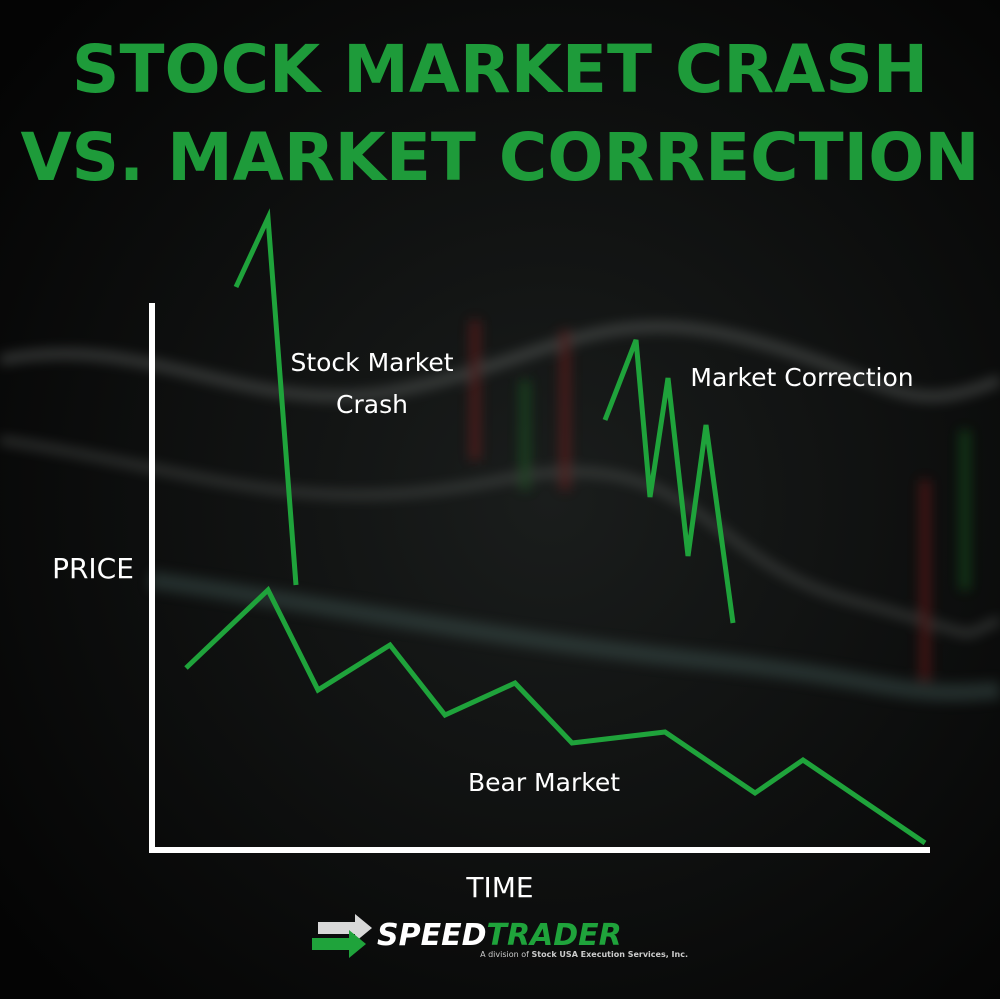 The image size is (1000, 999). I want to click on tagline-prefix: A division of, so click(504, 954).